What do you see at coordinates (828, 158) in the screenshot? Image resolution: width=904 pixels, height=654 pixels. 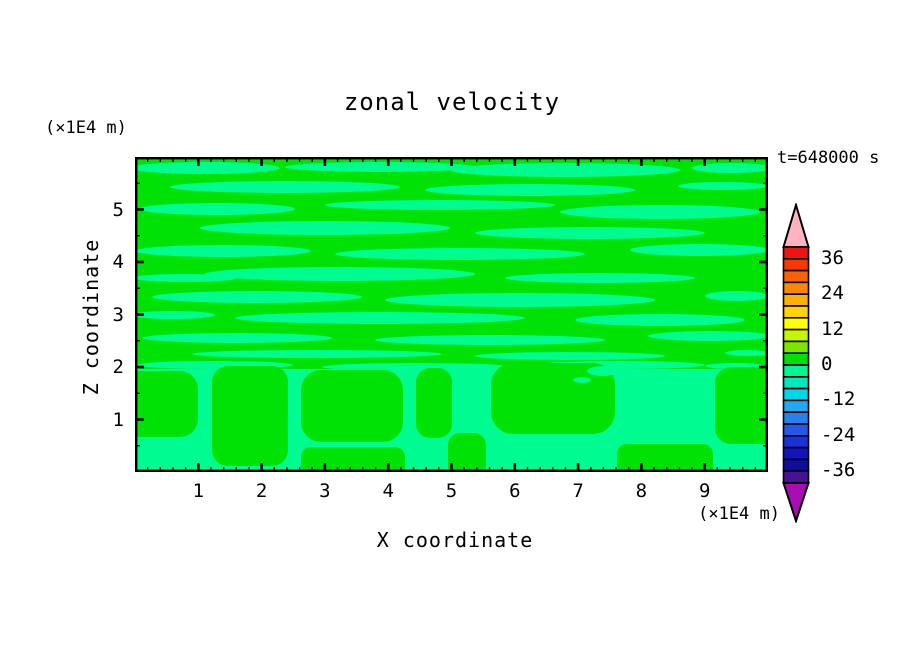 I see `time-label: t=648000 s` at bounding box center [828, 158].